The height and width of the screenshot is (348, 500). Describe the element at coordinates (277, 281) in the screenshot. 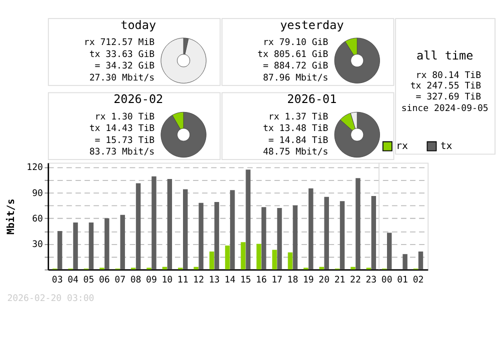

I see `x-tick-label: 17` at that location.